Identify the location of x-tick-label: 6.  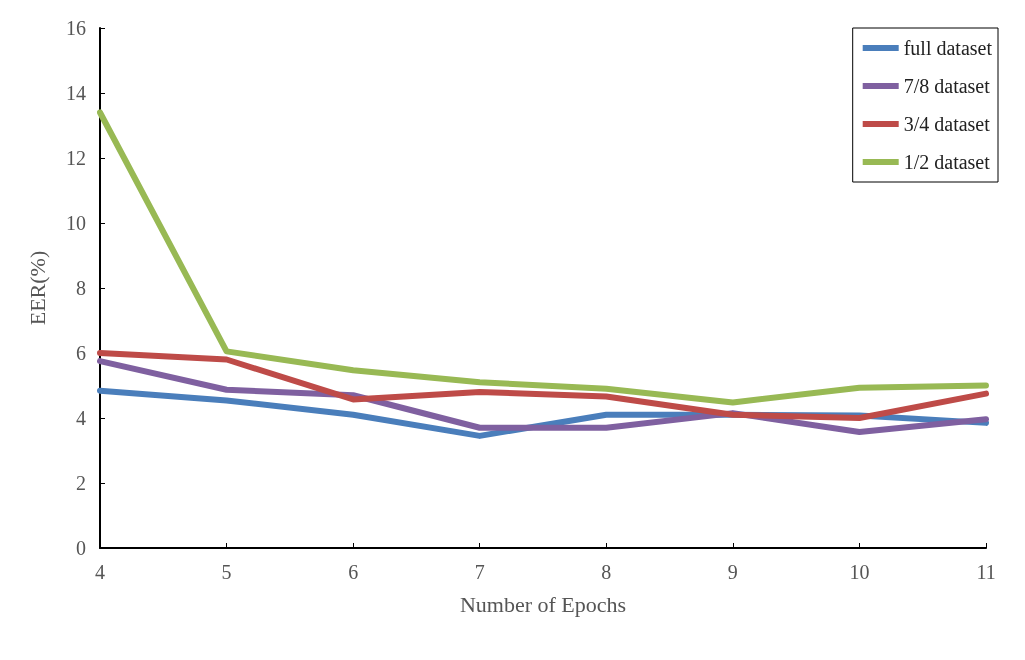
(353, 572).